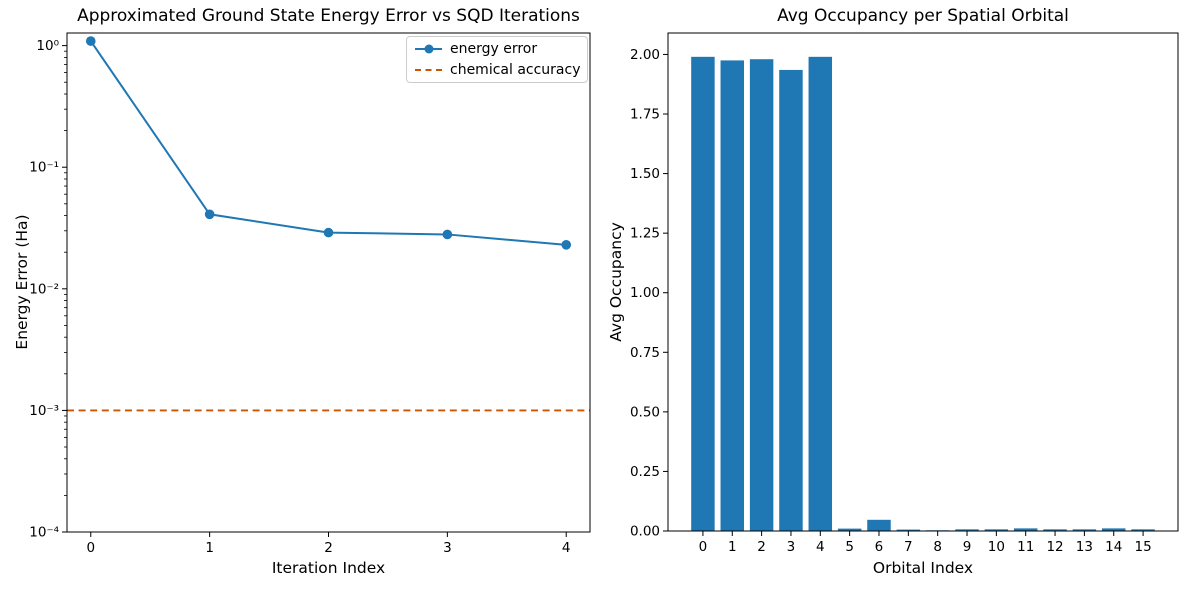 This screenshot has width=1189, height=590. I want to click on y-tick-label: 10⁻³, so click(44, 411).